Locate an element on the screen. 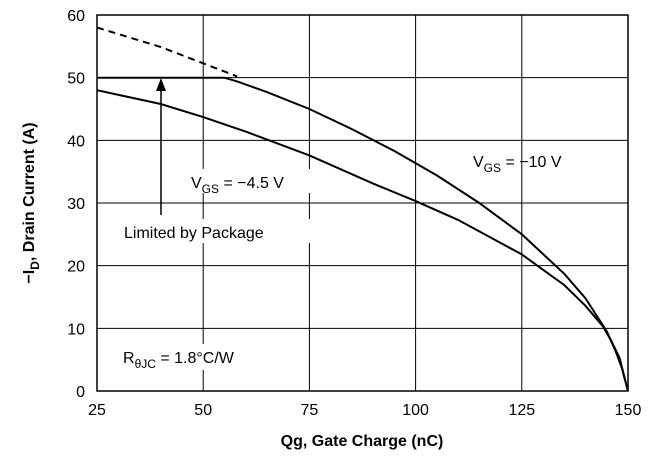 Image resolution: width=655 pixels, height=460 pixels. x-tick-label: 125 is located at coordinates (521, 410).